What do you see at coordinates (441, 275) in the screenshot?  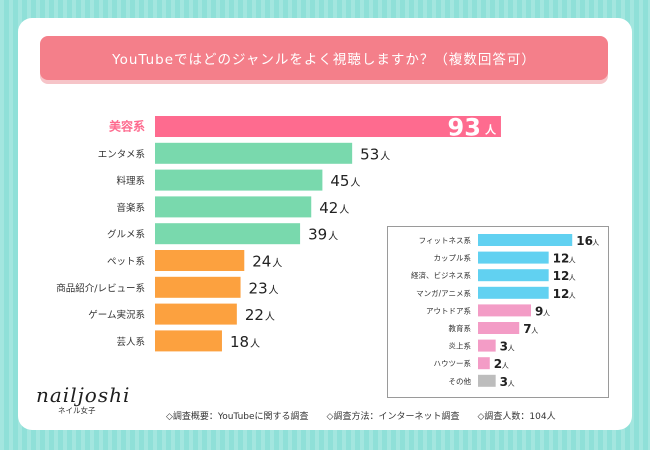 I see `inset-category-label: 経済、ビジネス系` at bounding box center [441, 275].